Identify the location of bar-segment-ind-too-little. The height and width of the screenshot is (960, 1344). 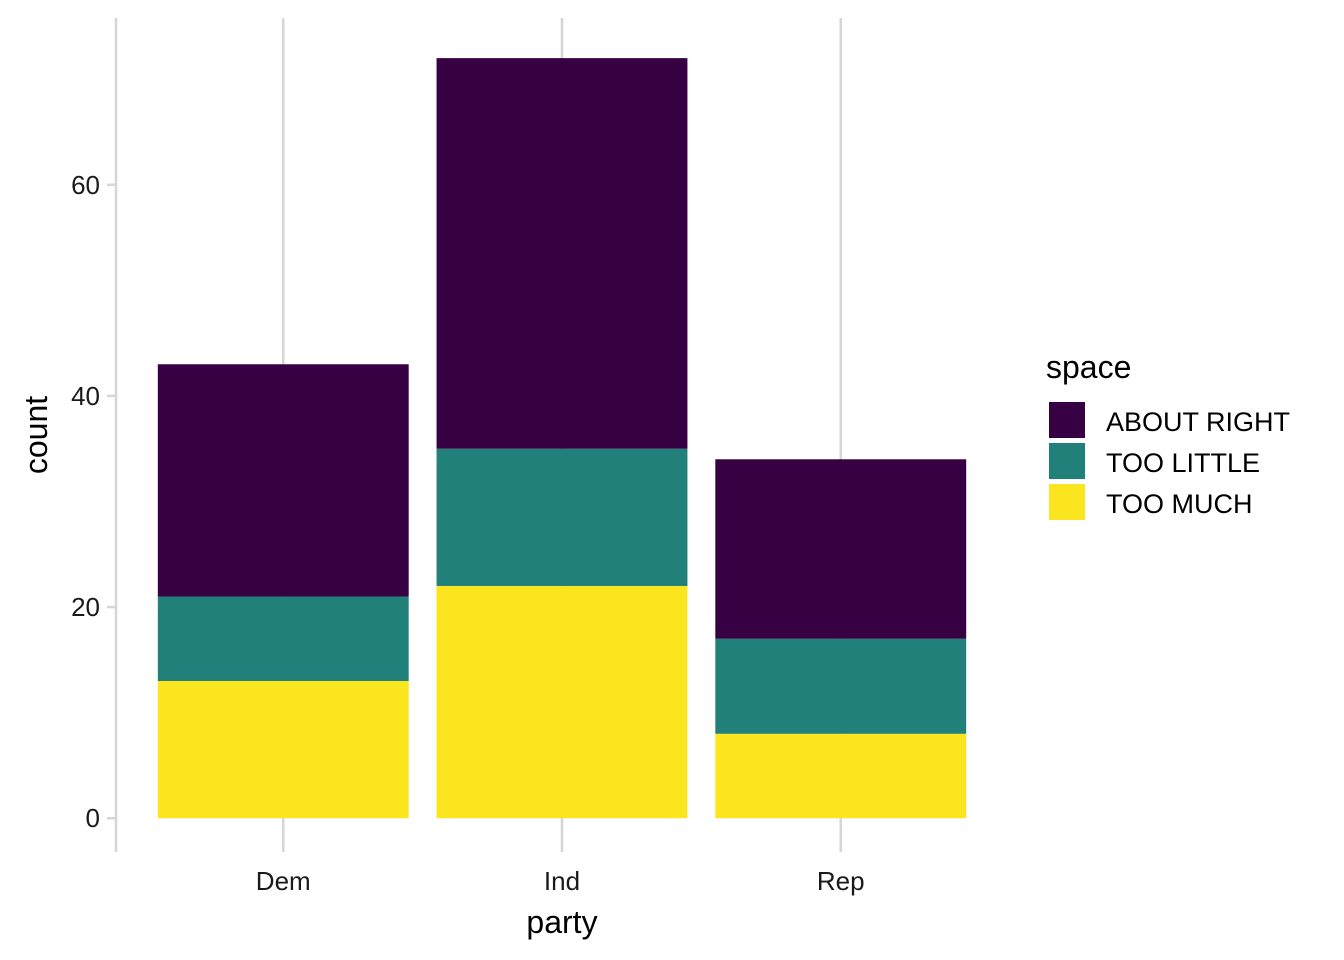
(562, 517).